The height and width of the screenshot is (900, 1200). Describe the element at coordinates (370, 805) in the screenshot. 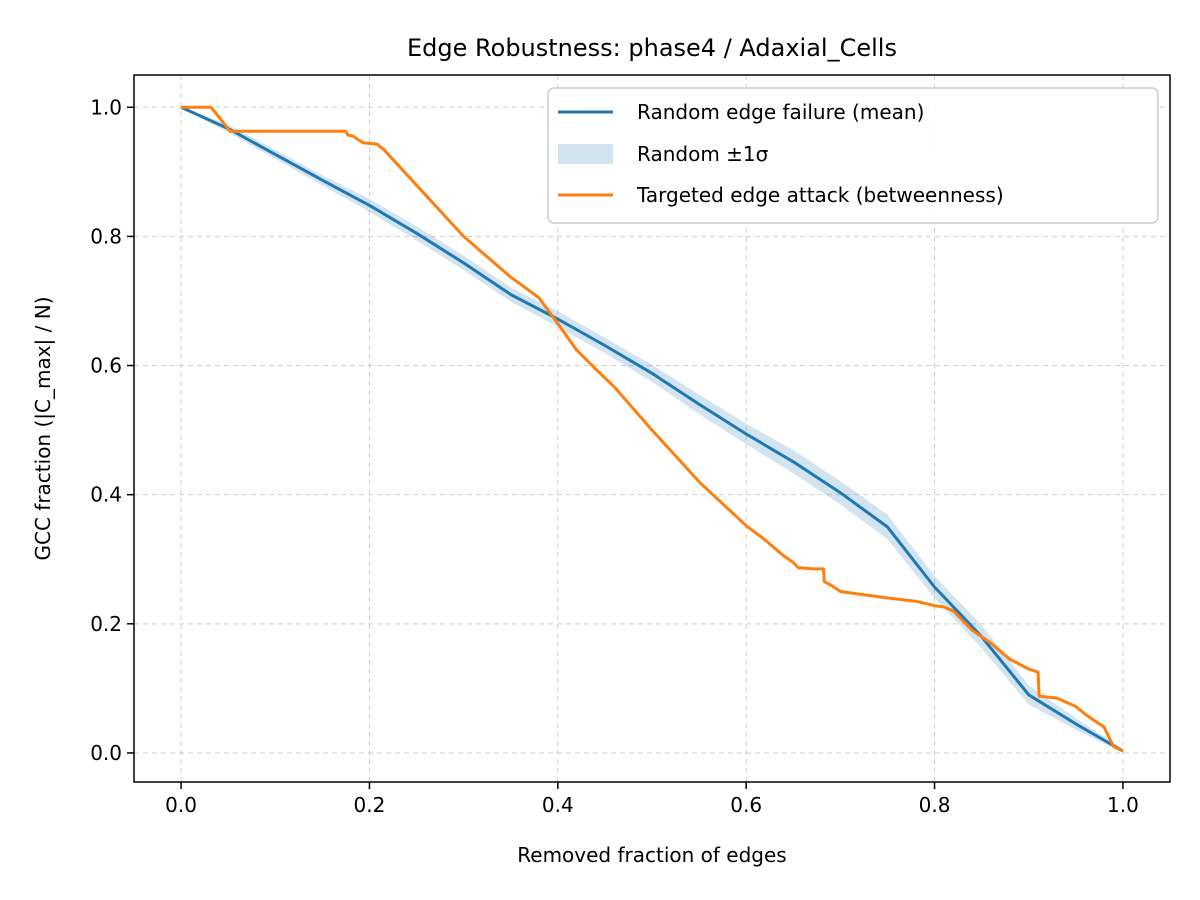

I see `x-tick-label: 0.2` at that location.